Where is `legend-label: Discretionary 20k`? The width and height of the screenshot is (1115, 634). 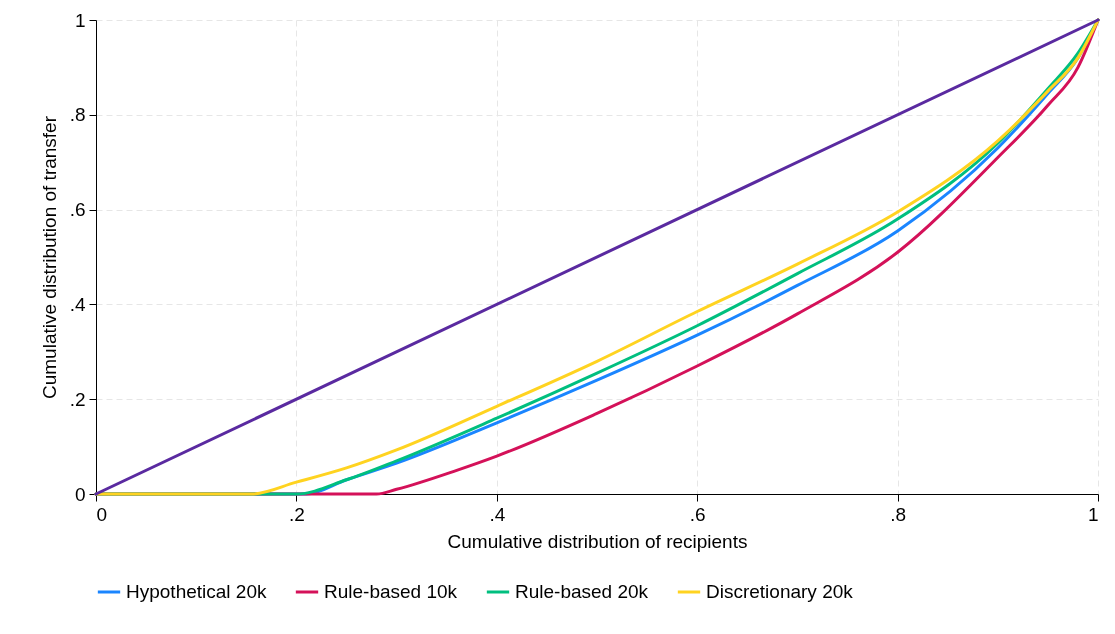
legend-label: Discretionary 20k is located at coordinates (780, 591).